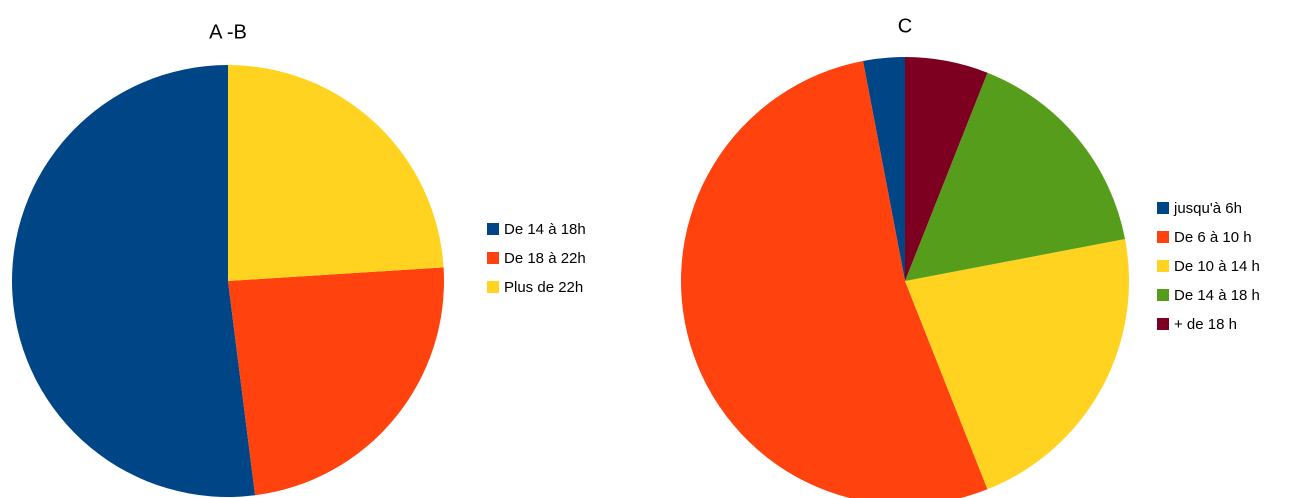 This screenshot has width=1295, height=498. I want to click on legend-label: Plus de 22h, so click(543, 287).